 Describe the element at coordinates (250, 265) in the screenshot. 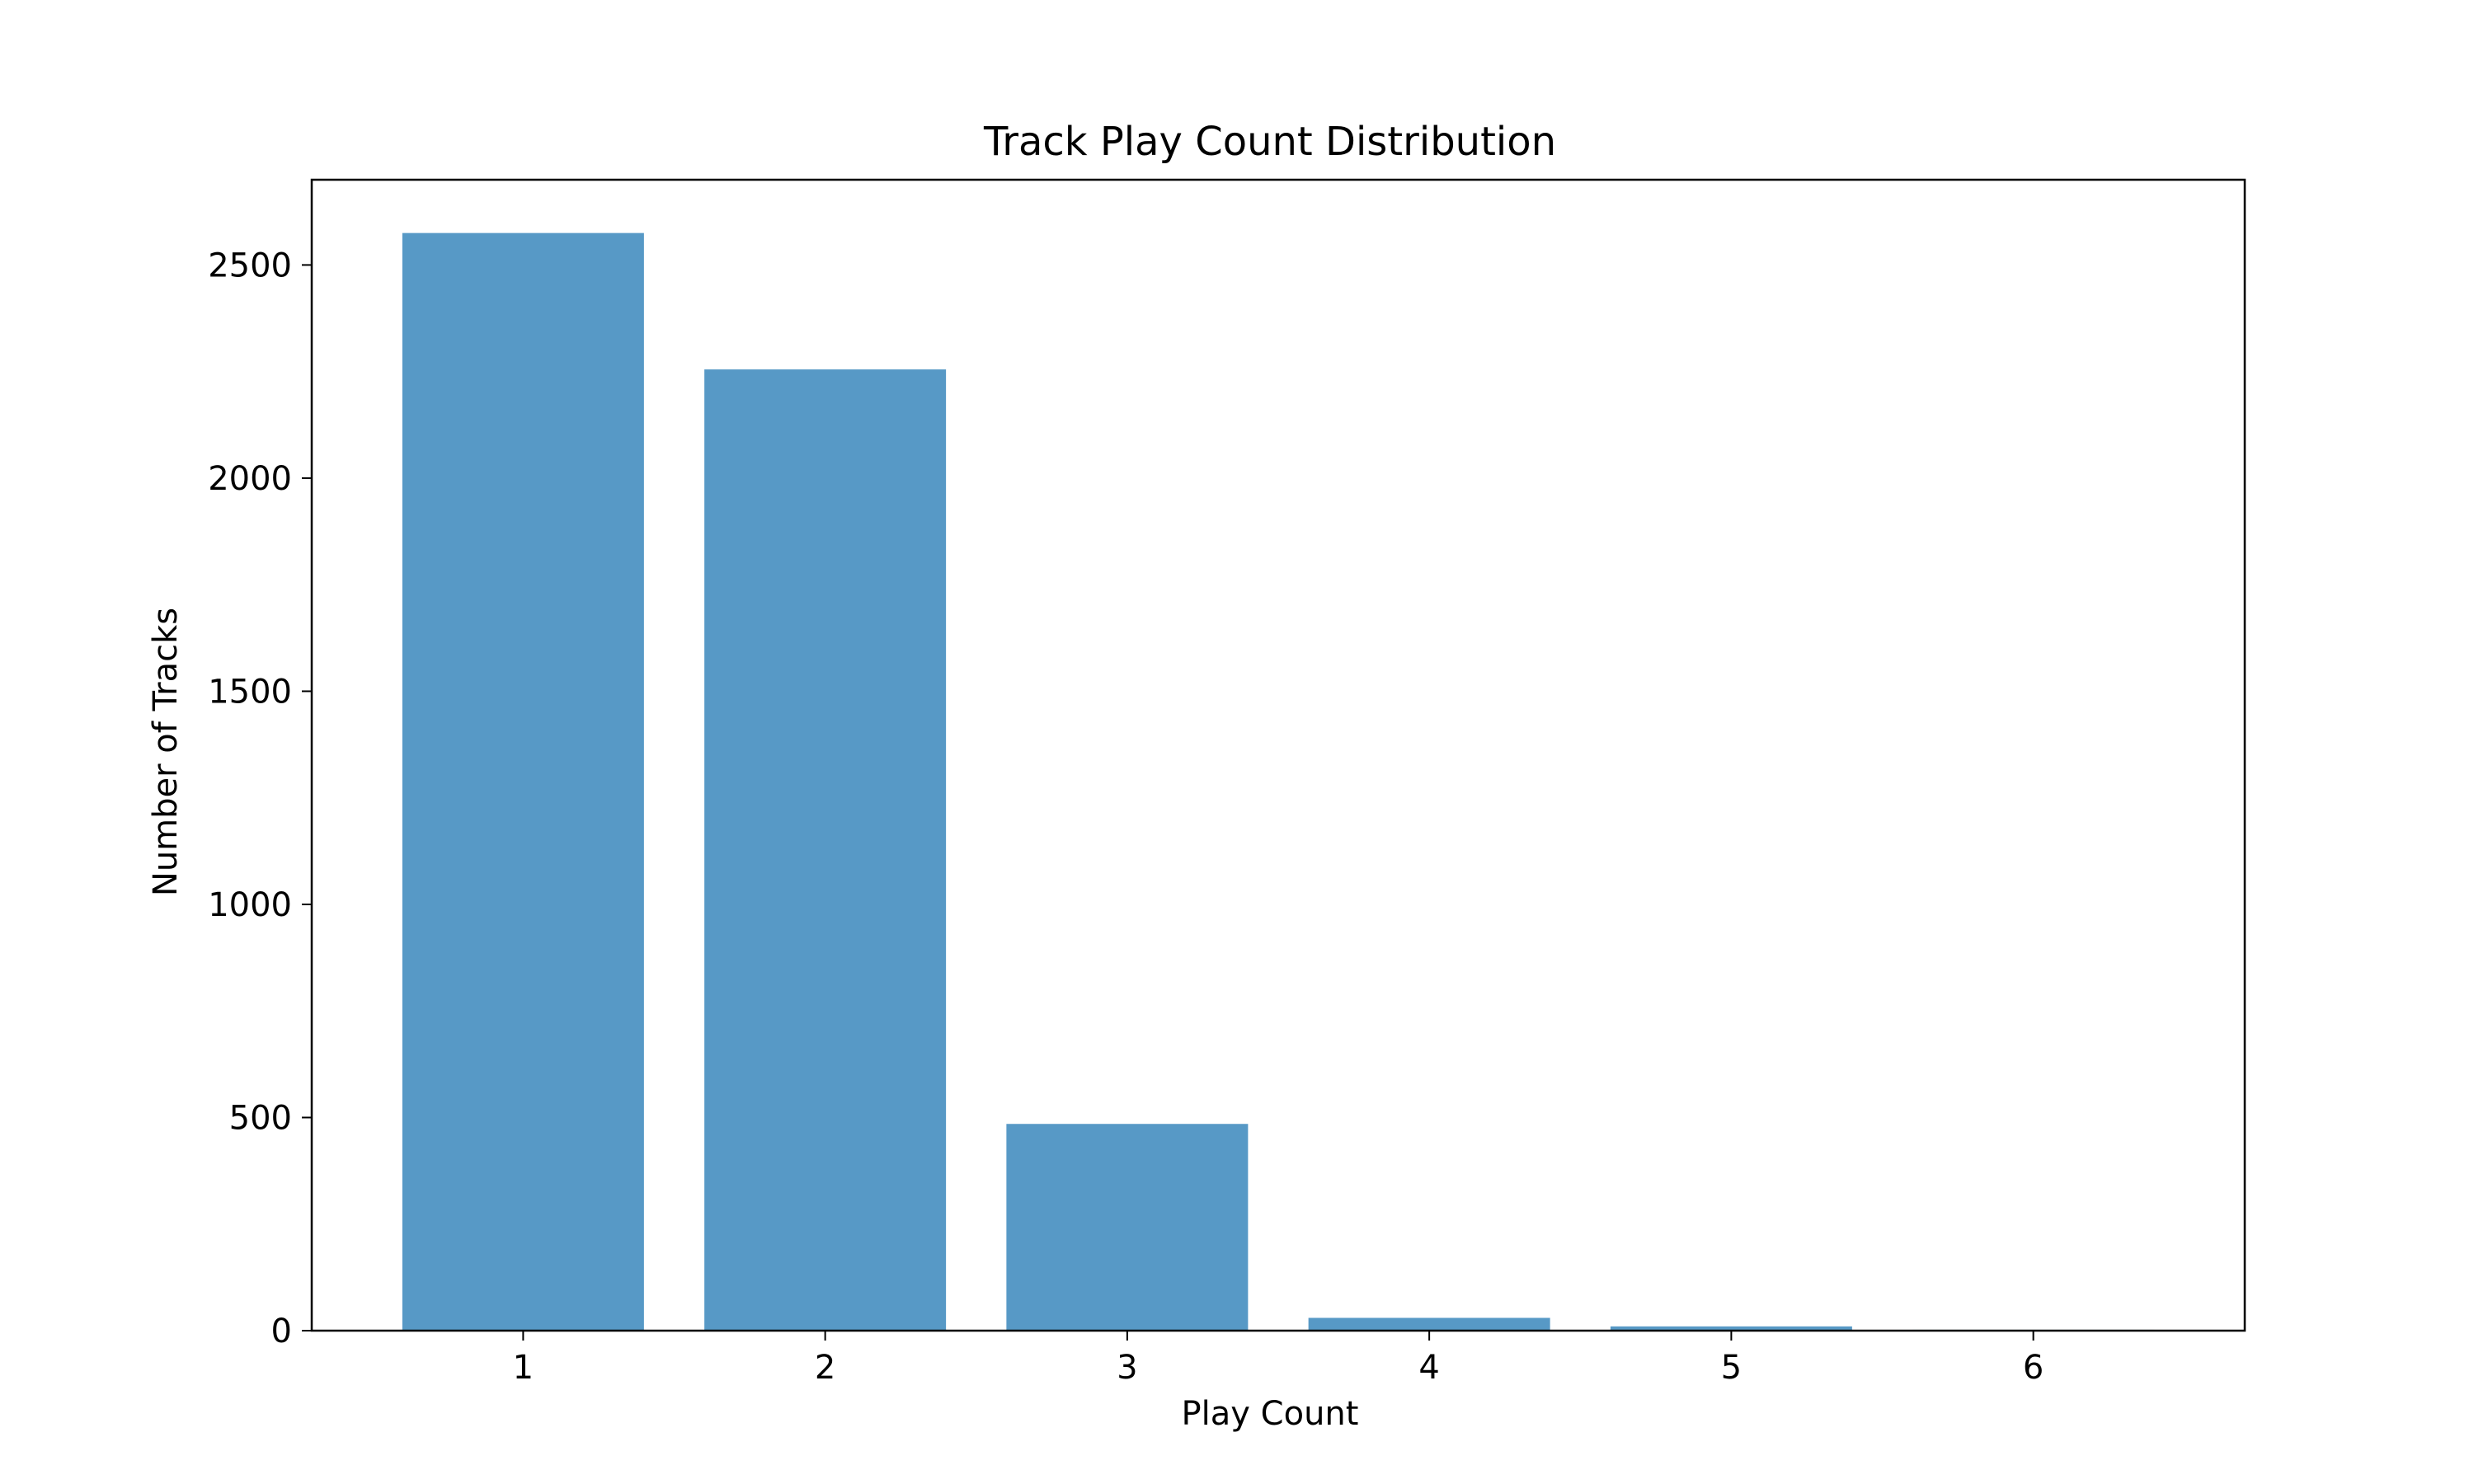

I see `y-tick-label: 2500` at that location.